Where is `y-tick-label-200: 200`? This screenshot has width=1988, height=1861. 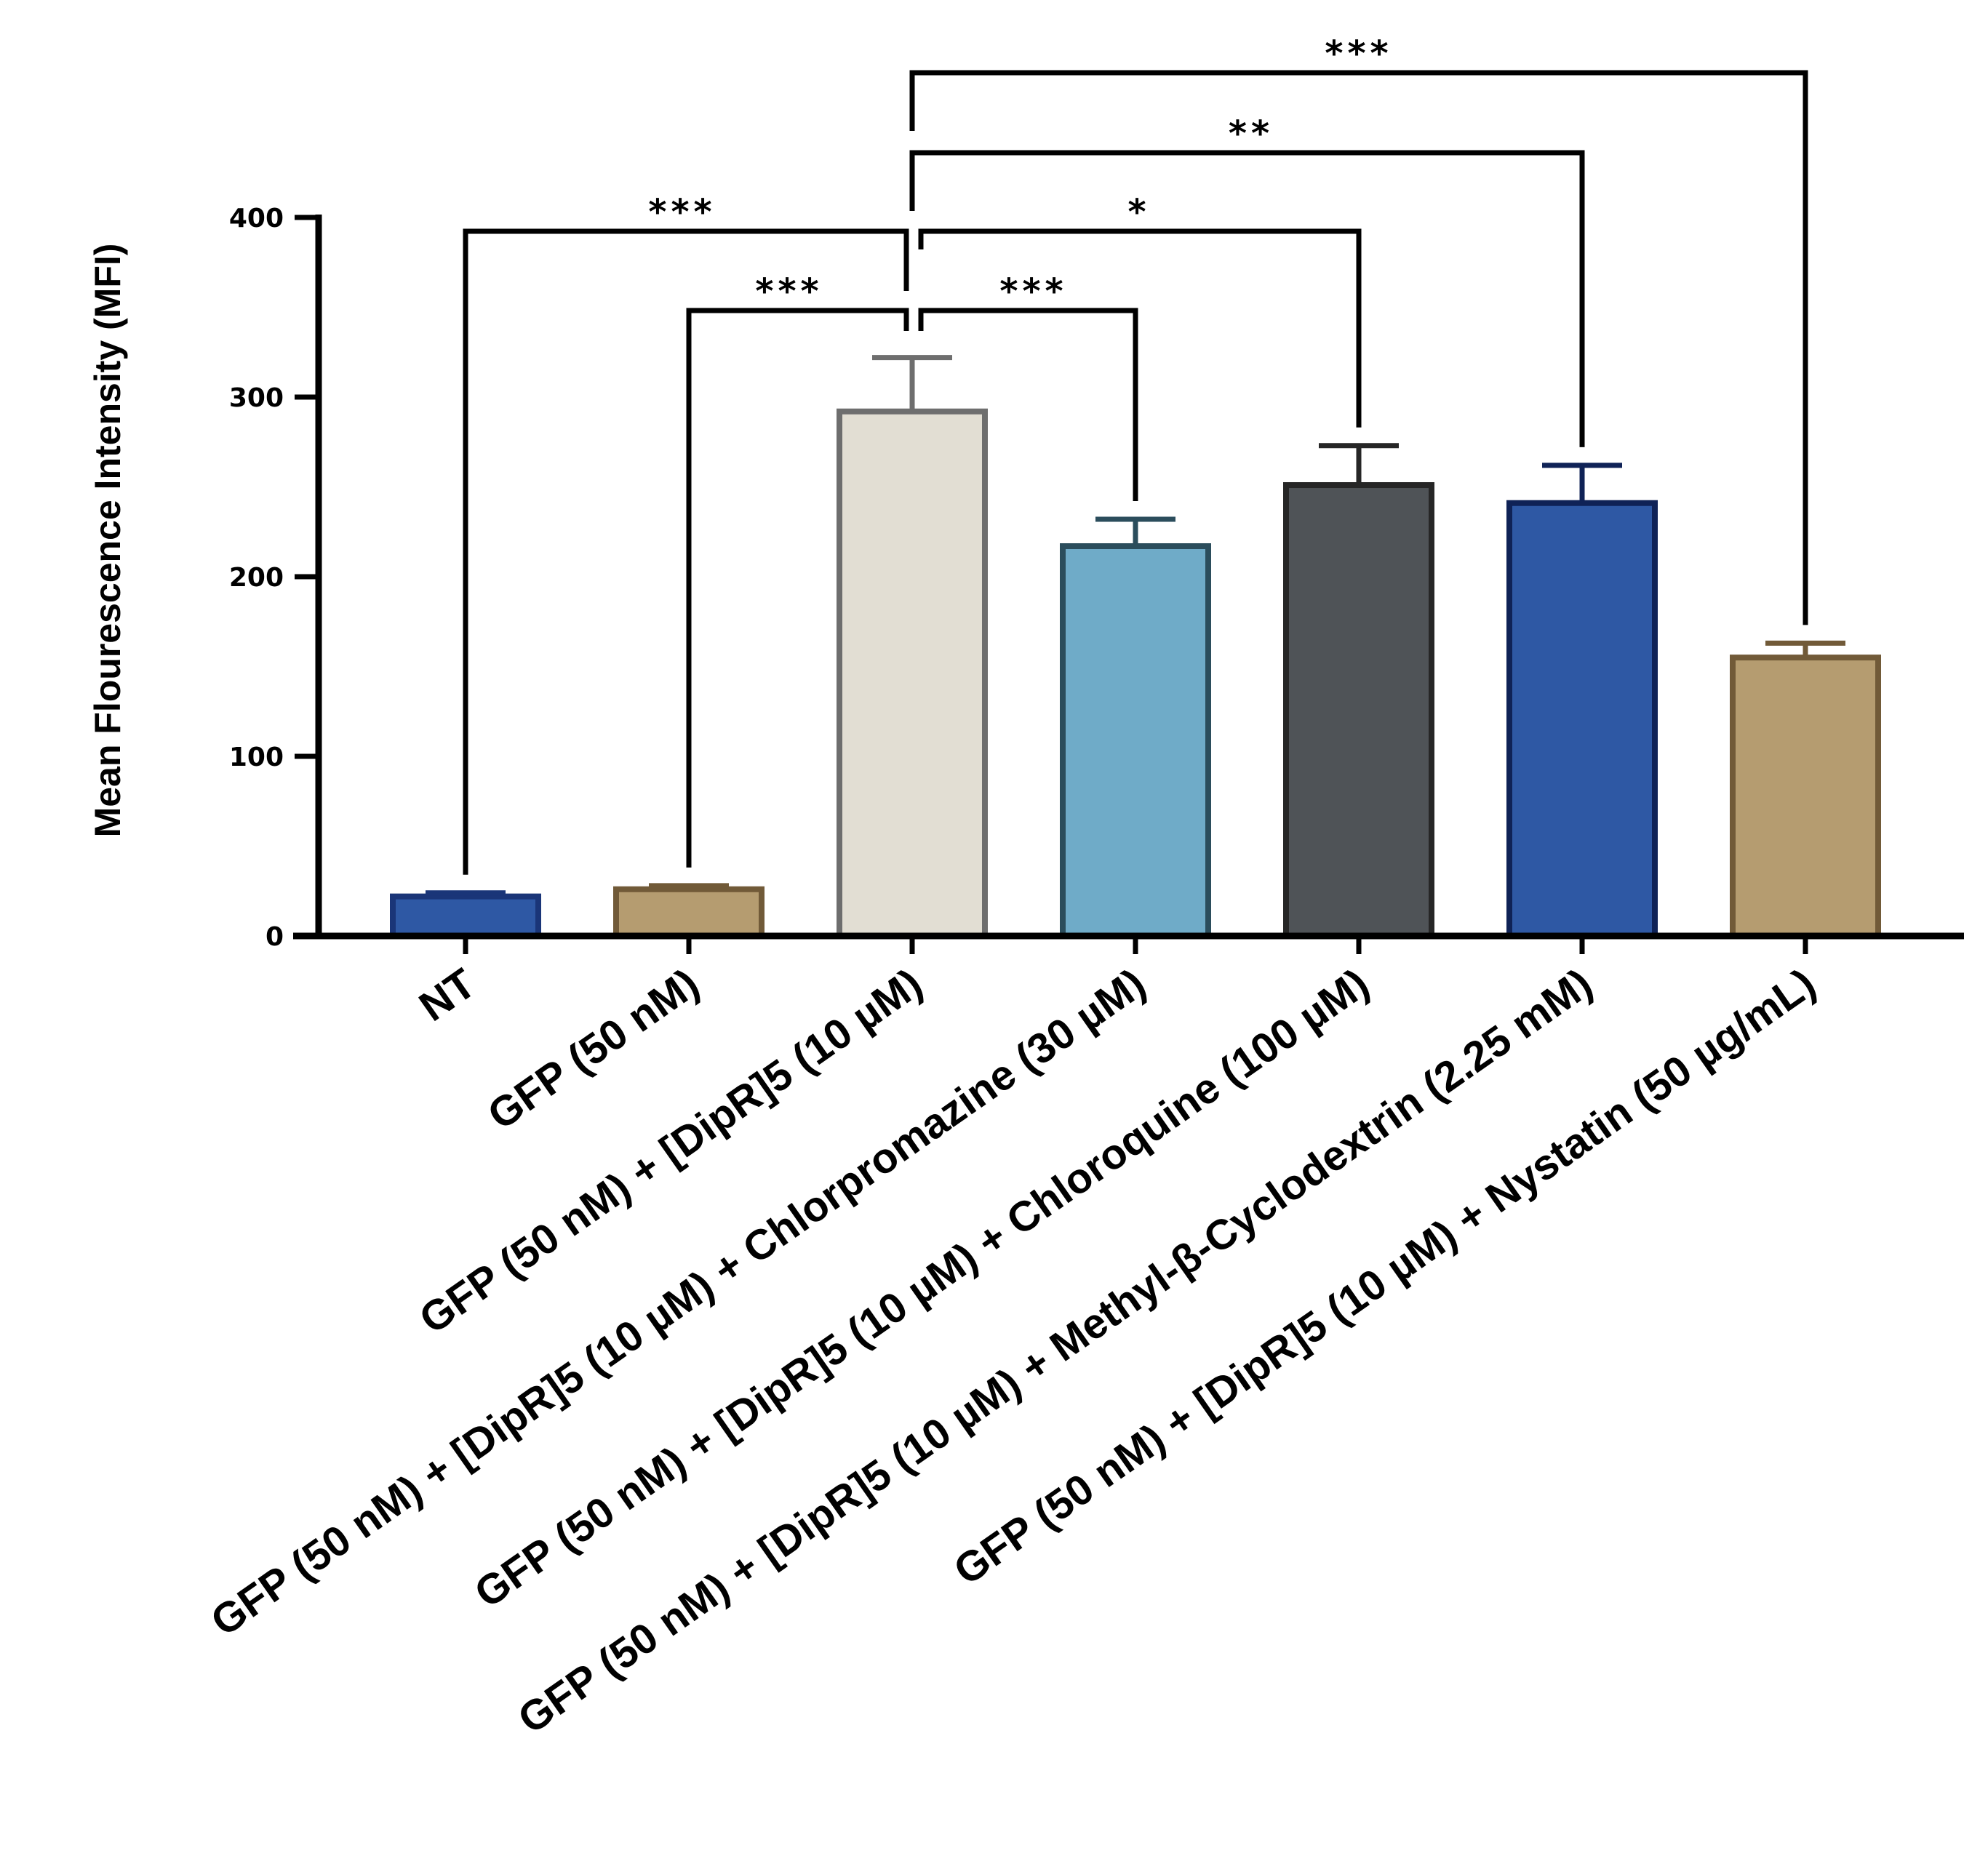
y-tick-label-200: 200 is located at coordinates (256, 578).